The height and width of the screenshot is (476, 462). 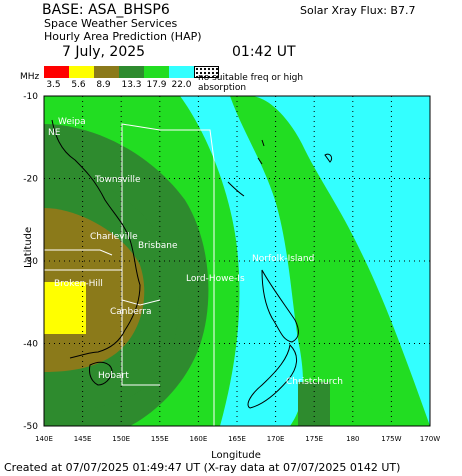 I want to click on place-norfolk-island: Norfolk-Island, so click(x=283, y=259).